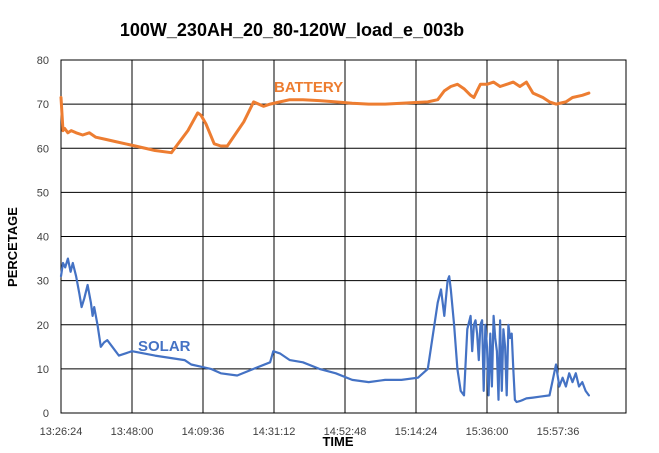 Image resolution: width=659 pixels, height=453 pixels. What do you see at coordinates (487, 432) in the screenshot?
I see `x-tick-label: 15:36:00` at bounding box center [487, 432].